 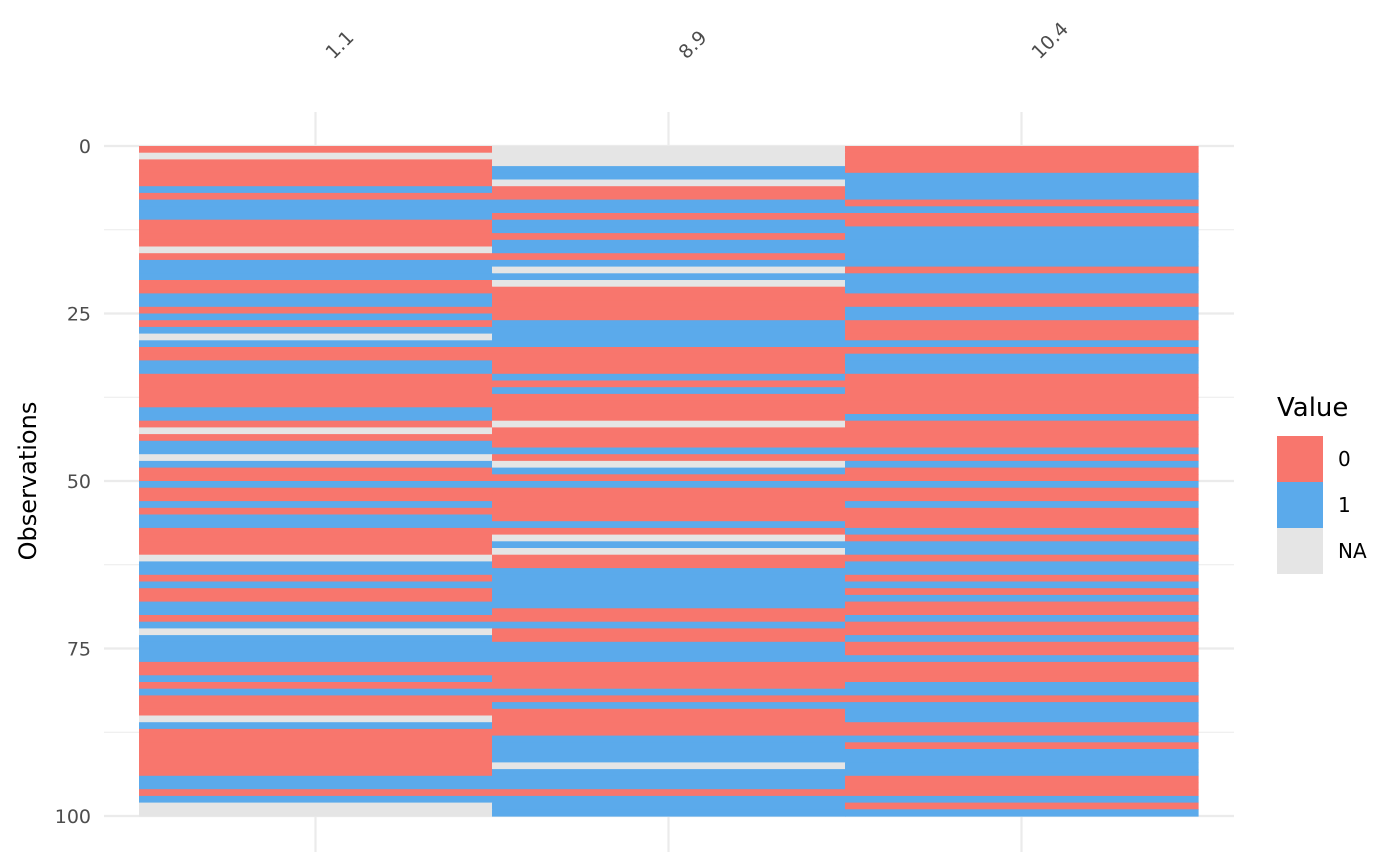 I want to click on y-tick-label: 75, so click(x=79, y=650).